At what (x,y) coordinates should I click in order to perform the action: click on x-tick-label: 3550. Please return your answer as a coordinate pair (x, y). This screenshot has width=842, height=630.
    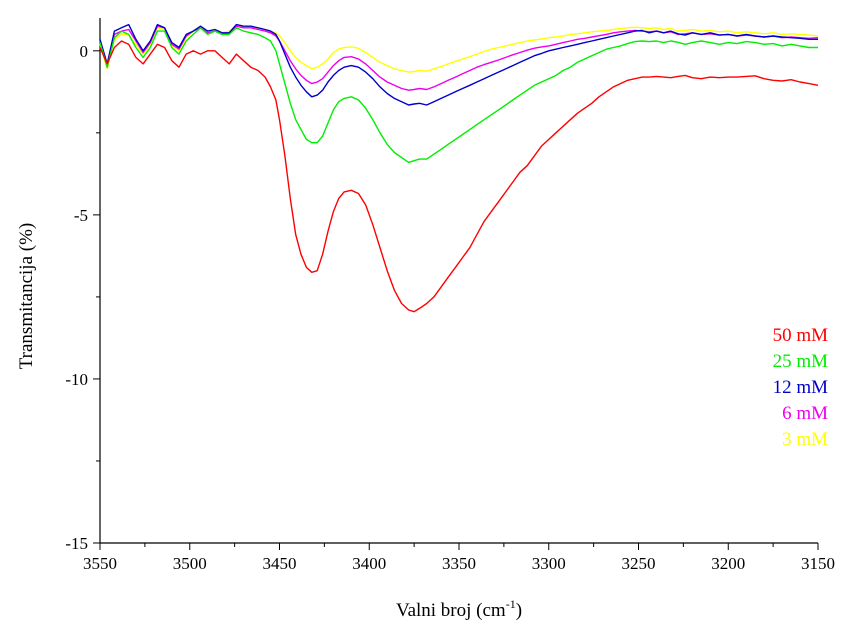
    Looking at the image, I should click on (100, 563).